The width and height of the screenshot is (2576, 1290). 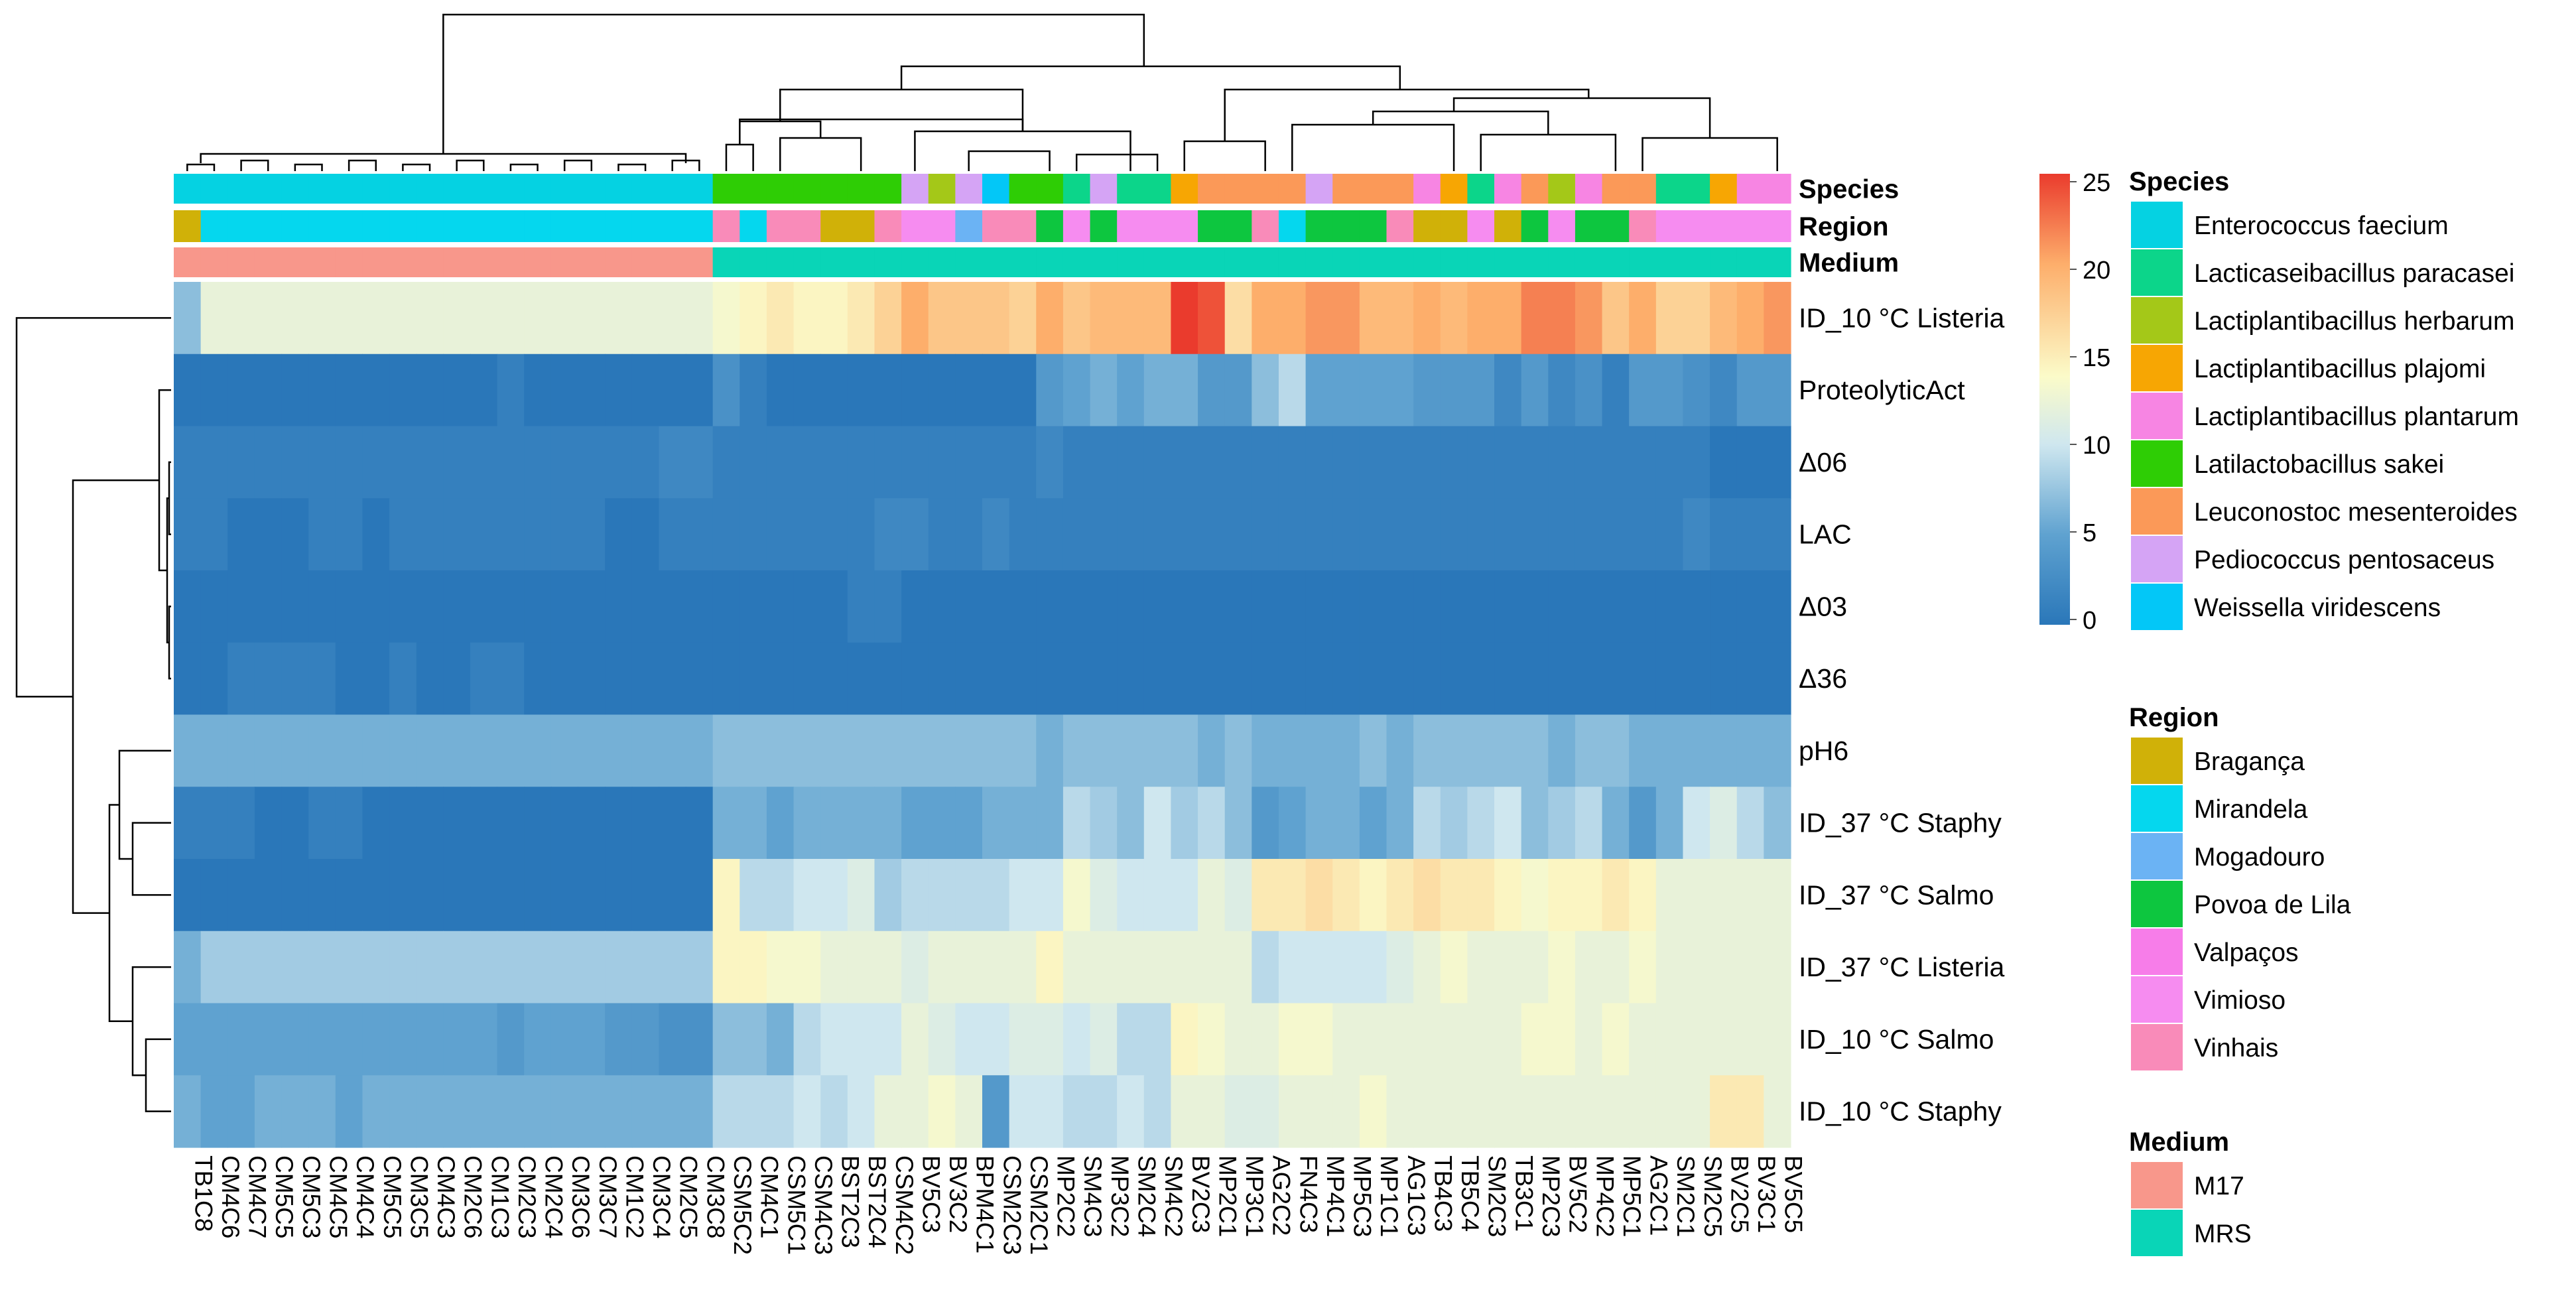 I want to click on column-label: MP3C1, so click(x=1255, y=1196).